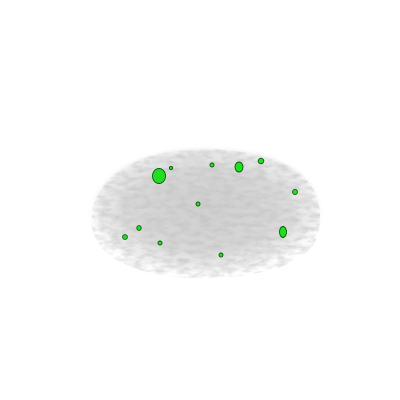 Image resolution: width=400 pixels, height=400 pixels. I want to click on fluorescent-markers, so click(210, 207).